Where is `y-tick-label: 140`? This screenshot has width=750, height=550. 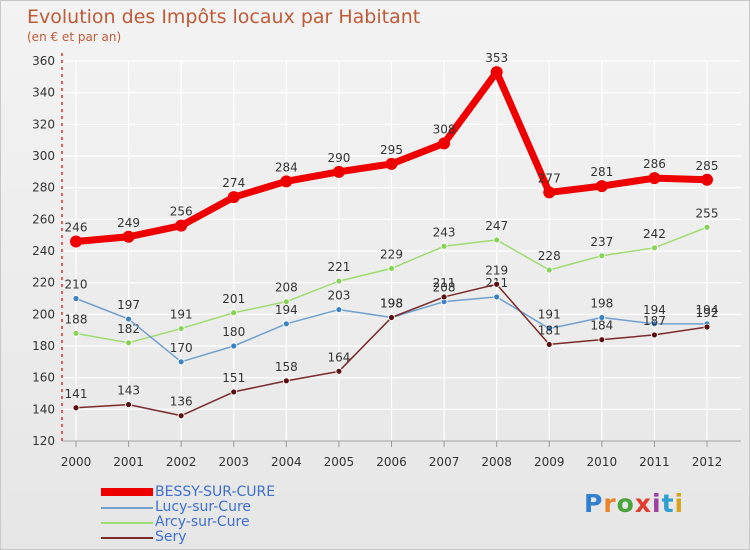
y-tick-label: 140 is located at coordinates (43, 409).